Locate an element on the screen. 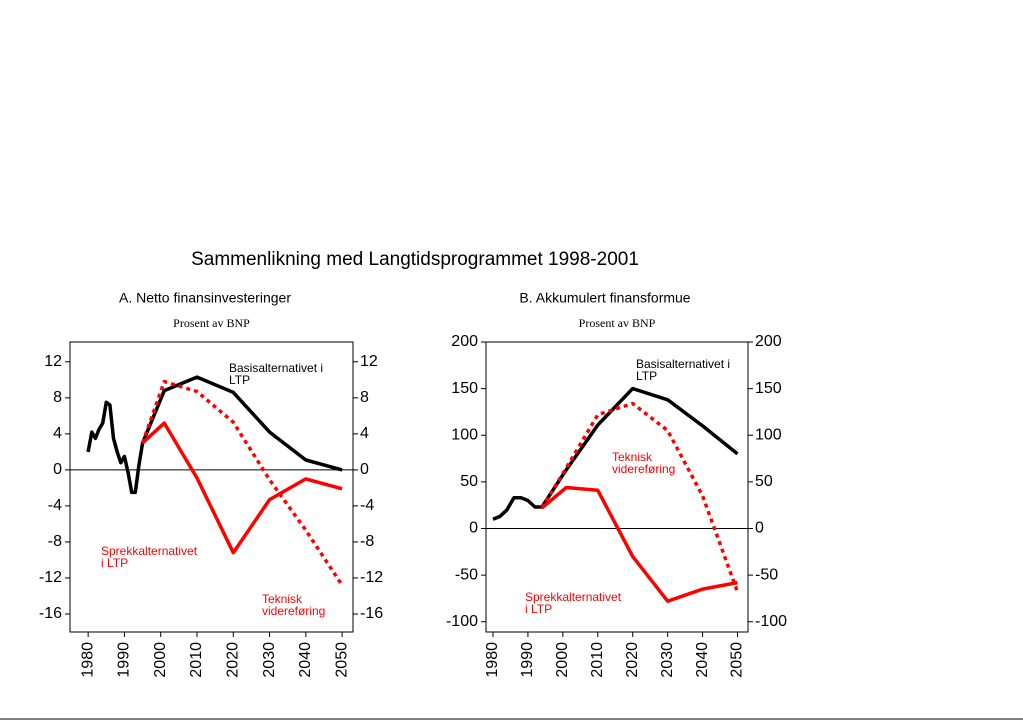 This screenshot has height=724, width=1023. y2-tick-label: -8 is located at coordinates (367, 541).